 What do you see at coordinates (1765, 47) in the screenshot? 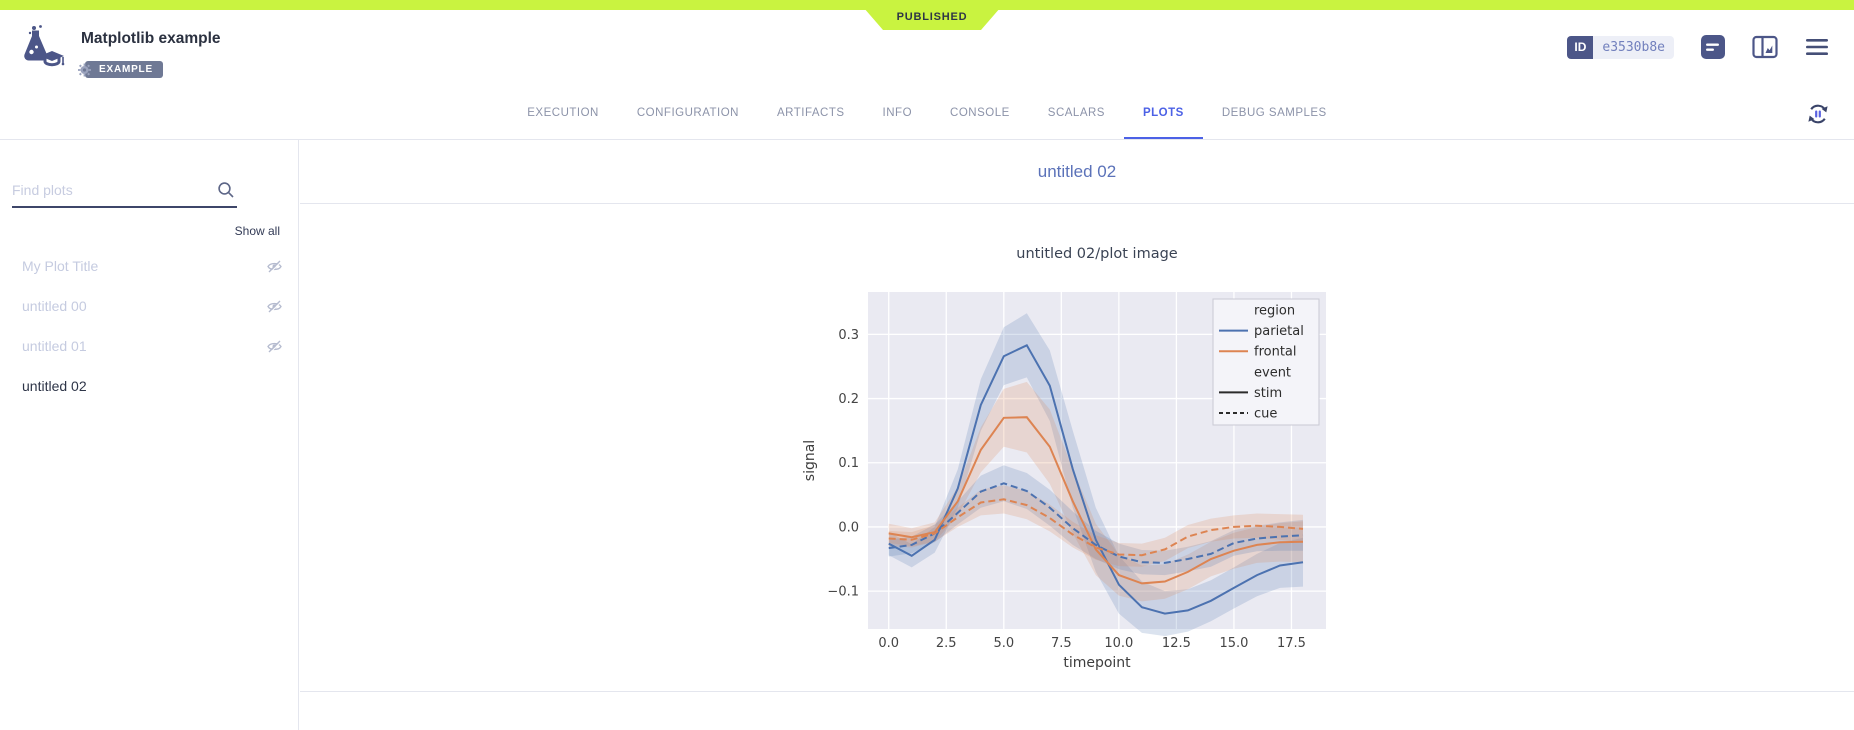
I see `details-panel-icon` at bounding box center [1765, 47].